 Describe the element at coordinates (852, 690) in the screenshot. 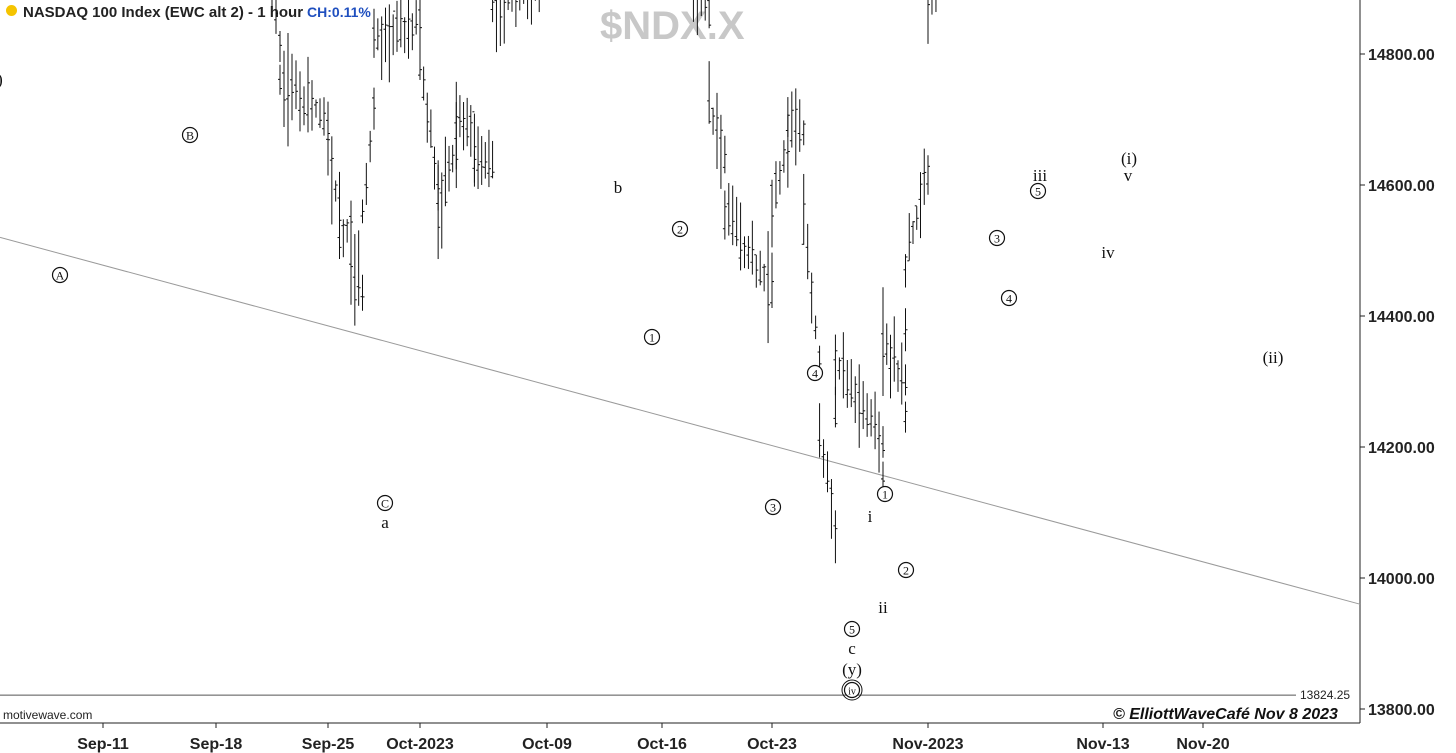

I see `wave-label-circle-outer` at that location.